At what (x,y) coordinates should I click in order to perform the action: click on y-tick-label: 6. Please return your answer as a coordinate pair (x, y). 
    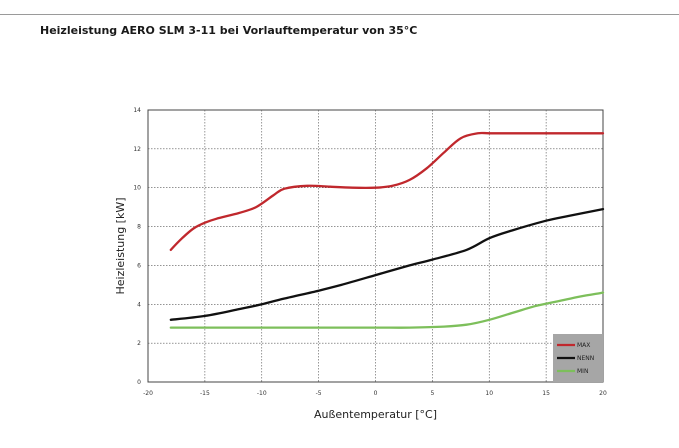
    Looking at the image, I should click on (139, 265).